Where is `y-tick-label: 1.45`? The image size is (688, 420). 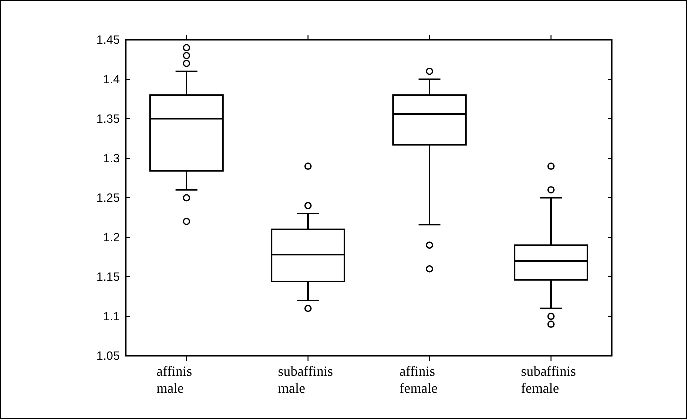
y-tick-label: 1.45 is located at coordinates (108, 40).